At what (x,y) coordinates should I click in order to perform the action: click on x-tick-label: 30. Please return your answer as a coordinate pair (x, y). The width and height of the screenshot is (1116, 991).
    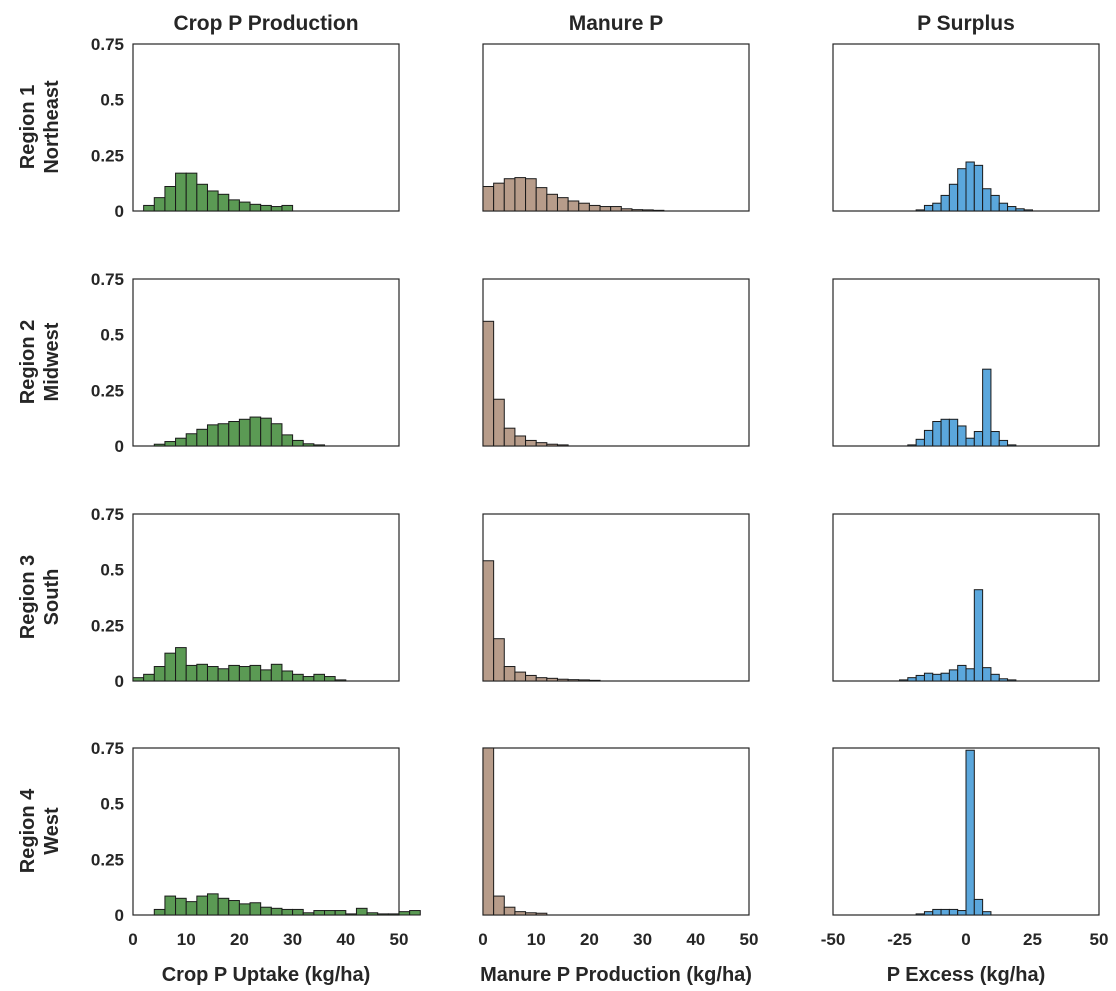
    Looking at the image, I should click on (642, 939).